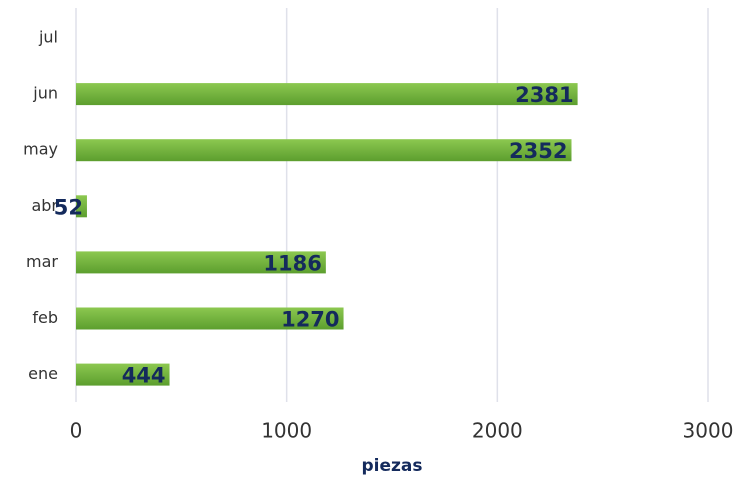  I want to click on x-tick-label: 3000, so click(708, 431).